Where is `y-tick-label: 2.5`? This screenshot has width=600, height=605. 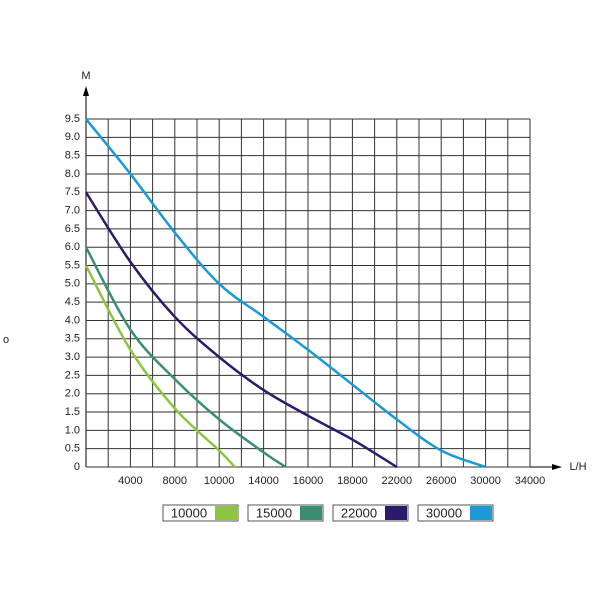
y-tick-label: 2.5 is located at coordinates (72, 375).